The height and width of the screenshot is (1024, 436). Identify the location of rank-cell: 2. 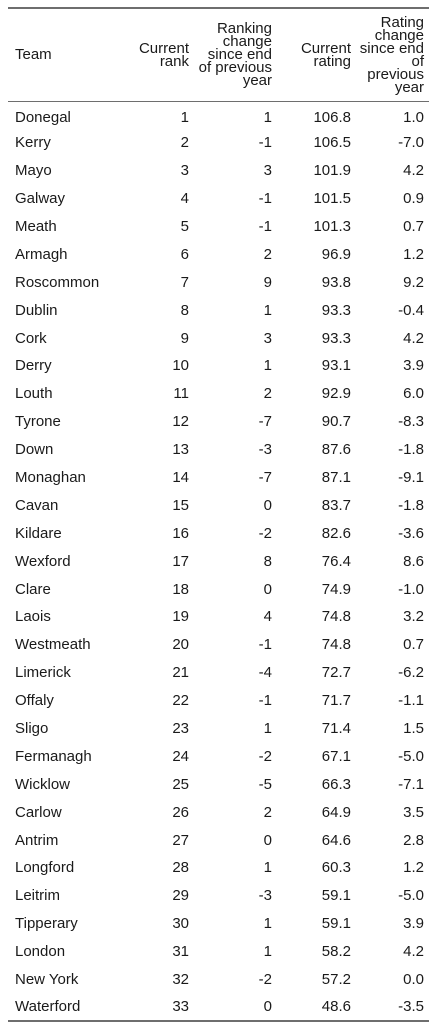
(184, 143).